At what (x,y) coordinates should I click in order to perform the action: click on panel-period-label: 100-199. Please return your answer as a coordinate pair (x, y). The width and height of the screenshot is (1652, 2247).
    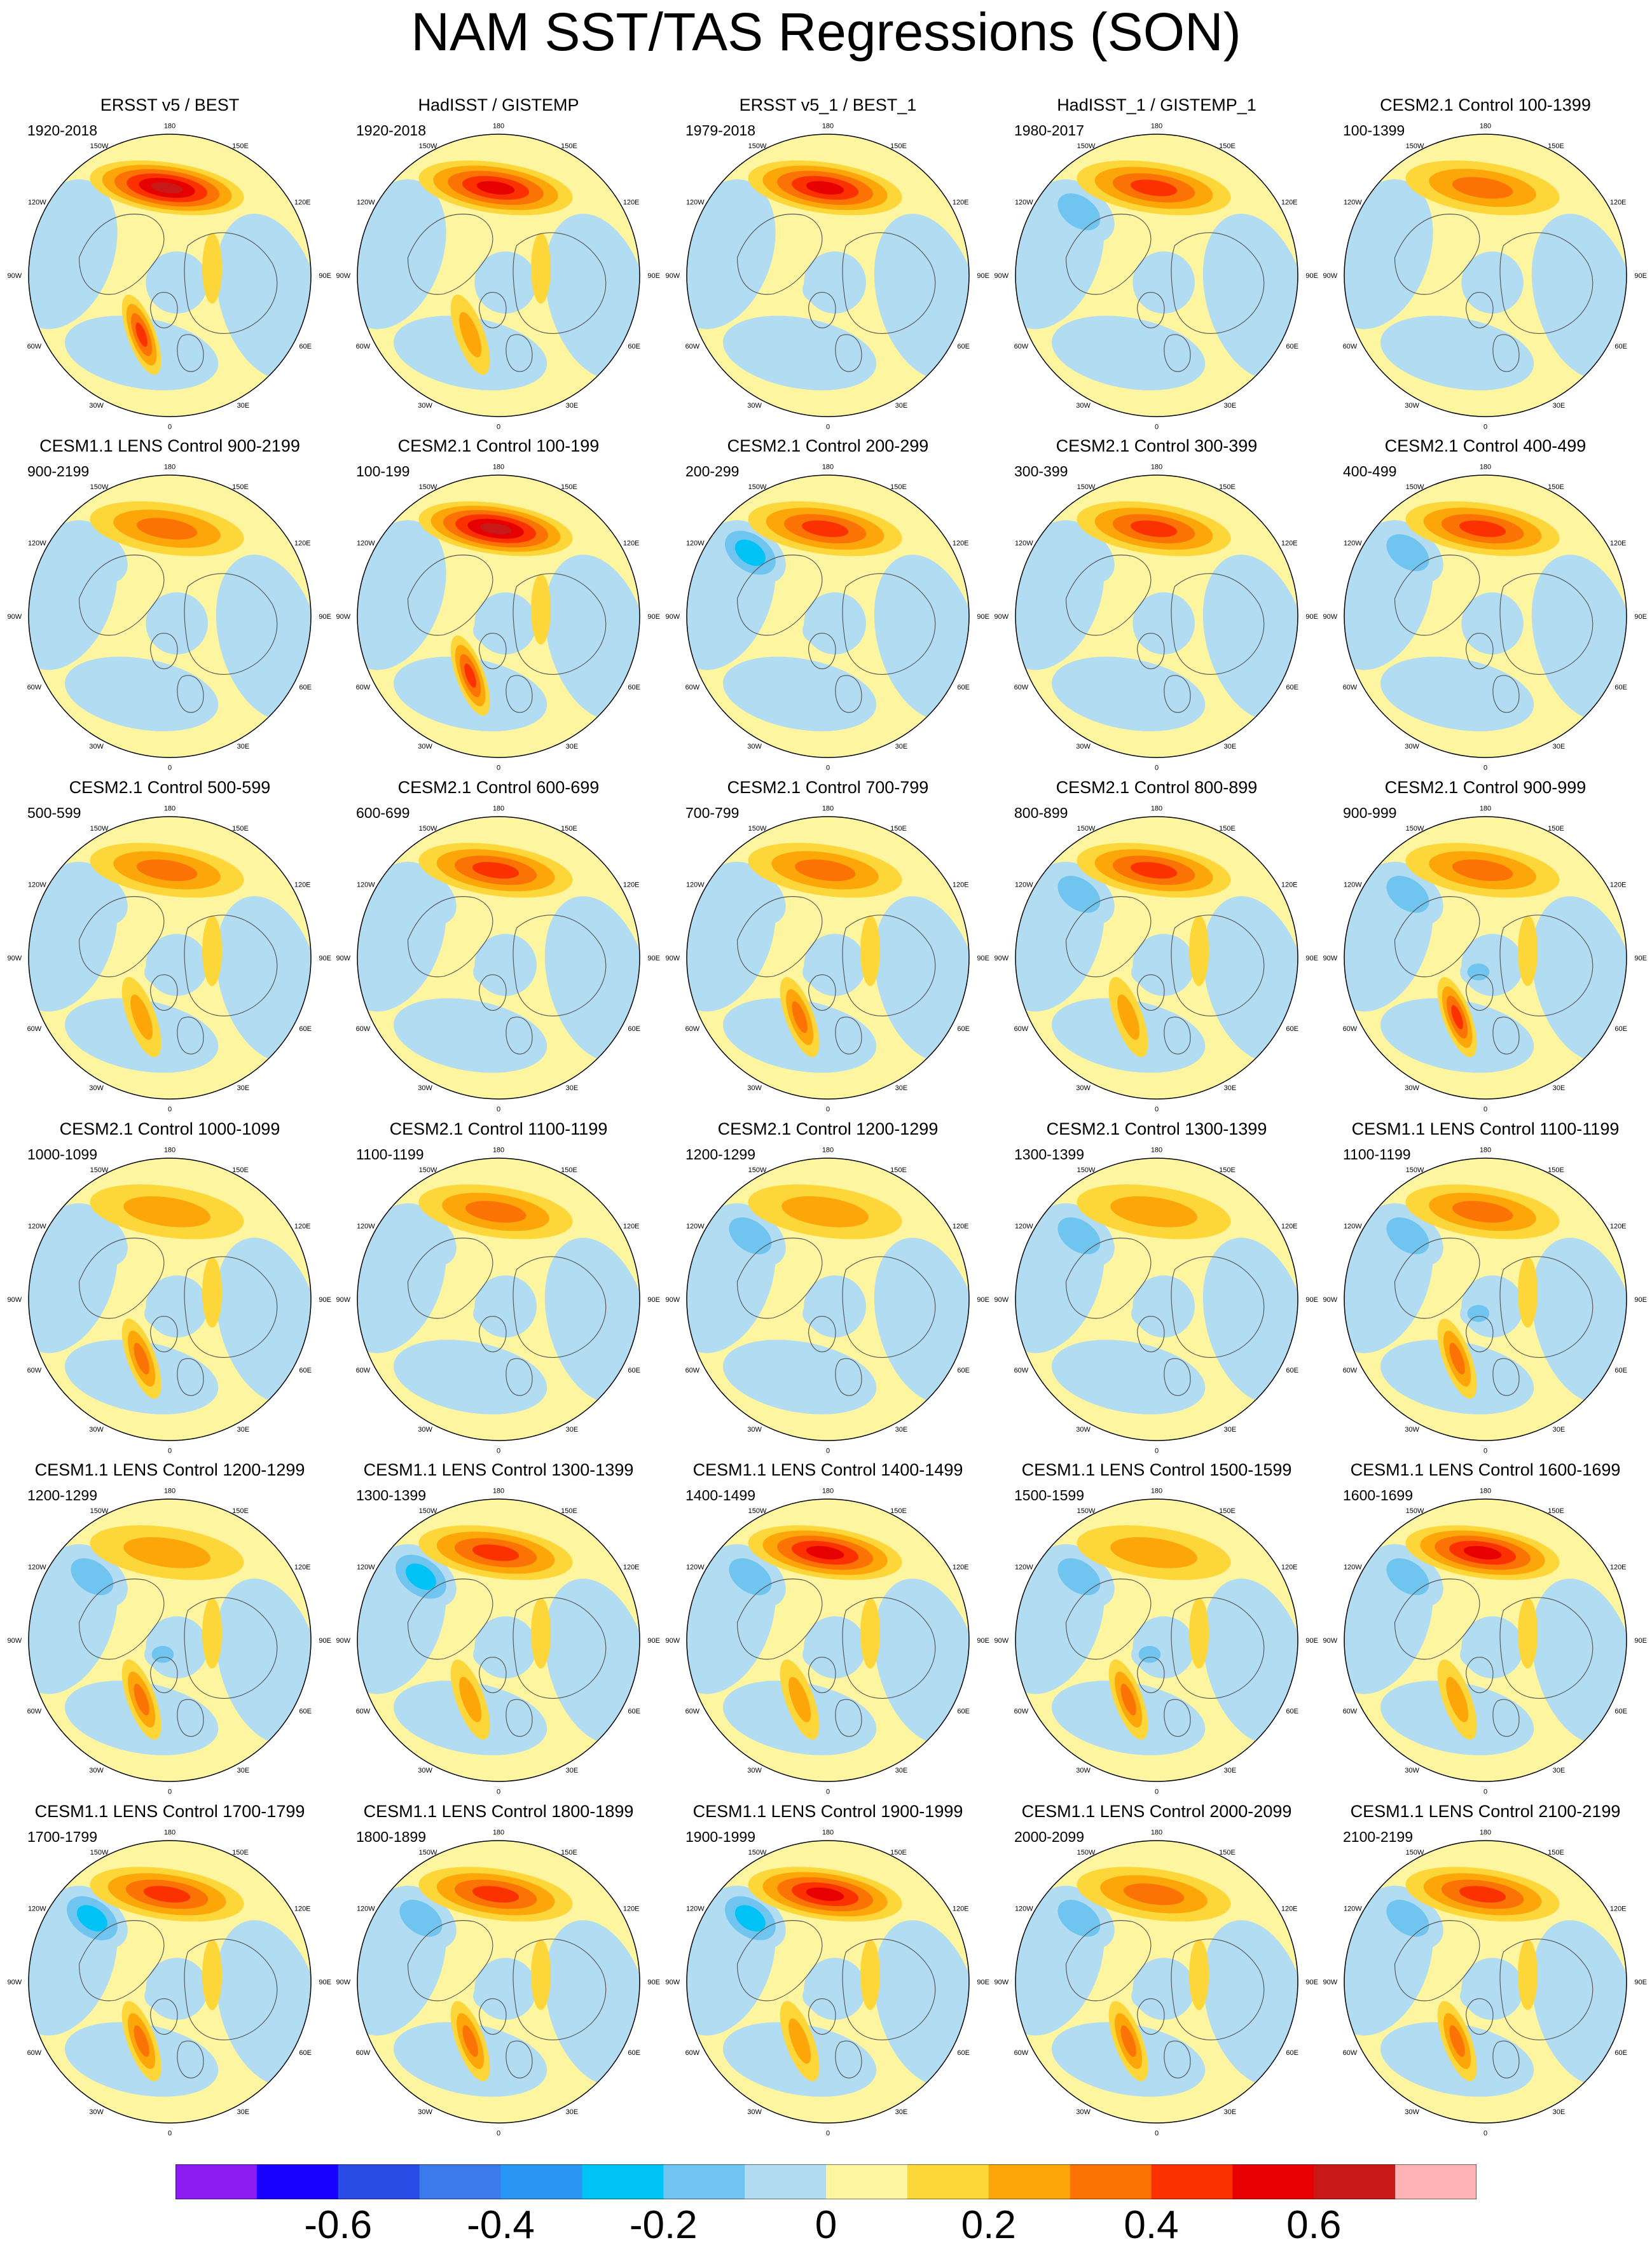
    Looking at the image, I should click on (383, 471).